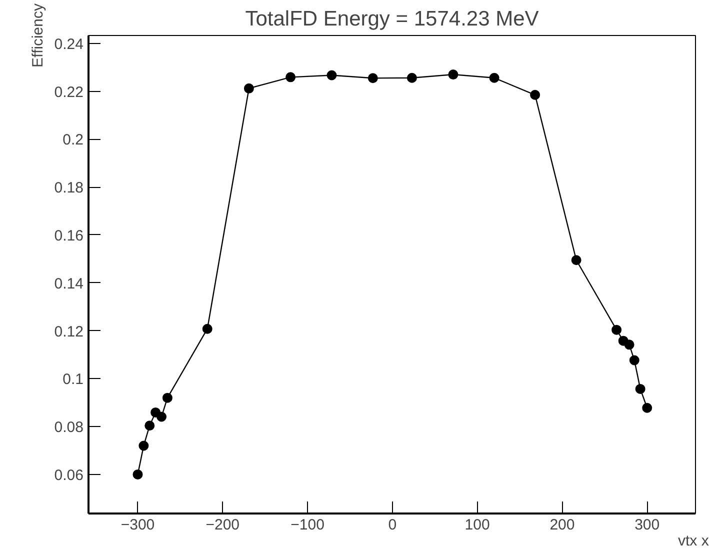  What do you see at coordinates (562, 525) in the screenshot?
I see `x-tick-label: 200` at bounding box center [562, 525].